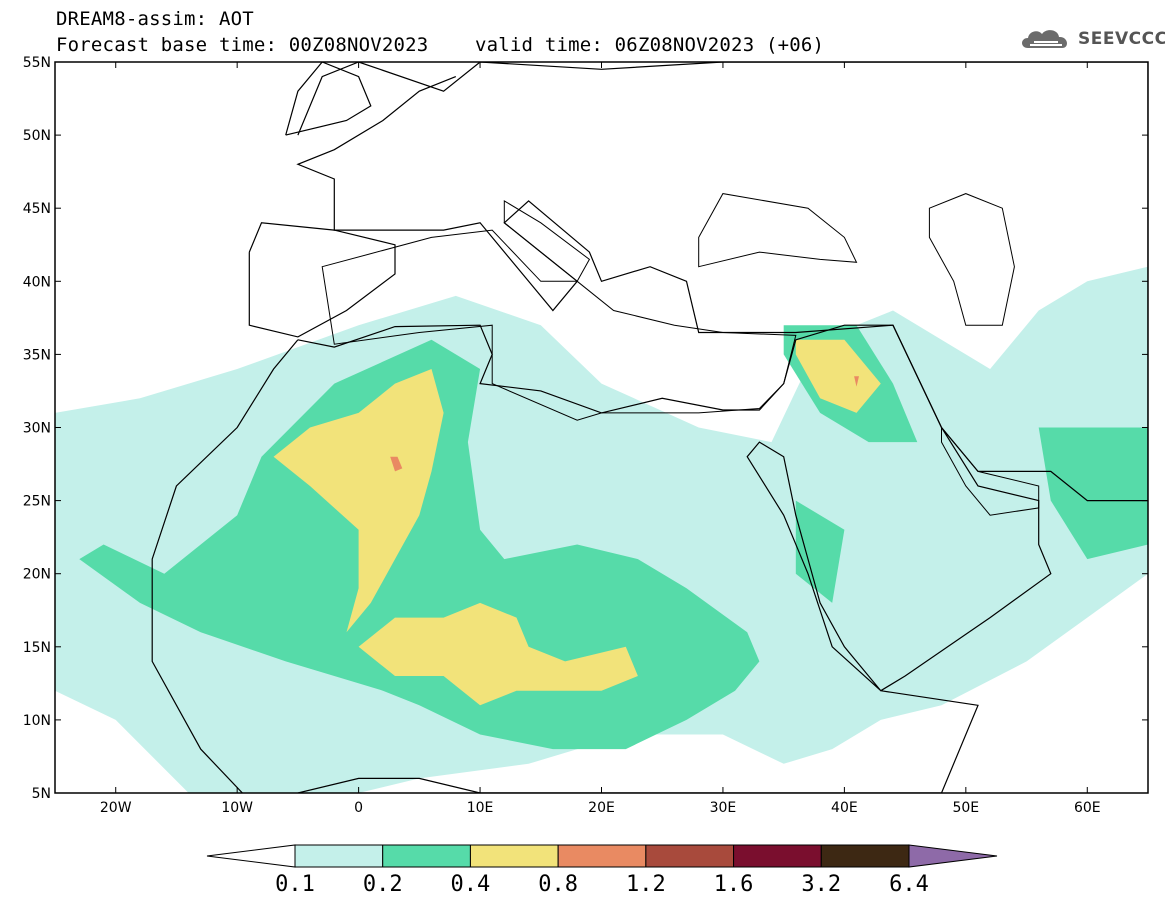 Image resolution: width=1165 pixels, height=905 pixels. Describe the element at coordinates (820, 551) in the screenshot. I see `aot-region-0.2-3` at that location.